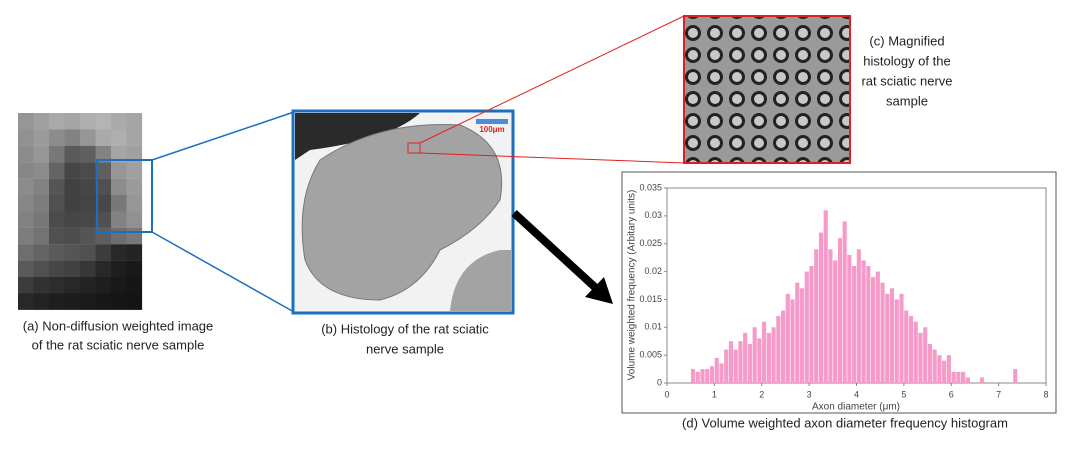  What do you see at coordinates (118, 325) in the screenshot?
I see `caption: (a) Non-diffusion weighted image` at bounding box center [118, 325].